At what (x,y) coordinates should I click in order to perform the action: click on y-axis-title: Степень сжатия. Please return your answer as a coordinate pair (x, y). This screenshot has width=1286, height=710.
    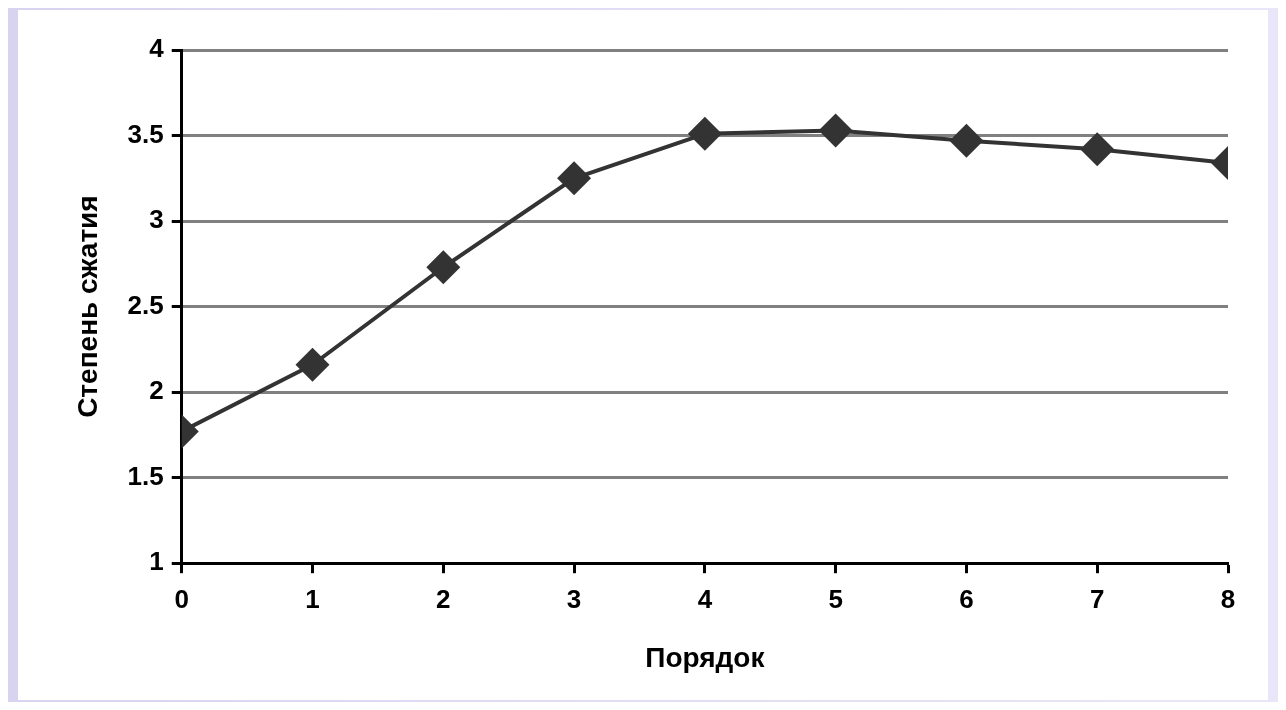
    Looking at the image, I should click on (87, 306).